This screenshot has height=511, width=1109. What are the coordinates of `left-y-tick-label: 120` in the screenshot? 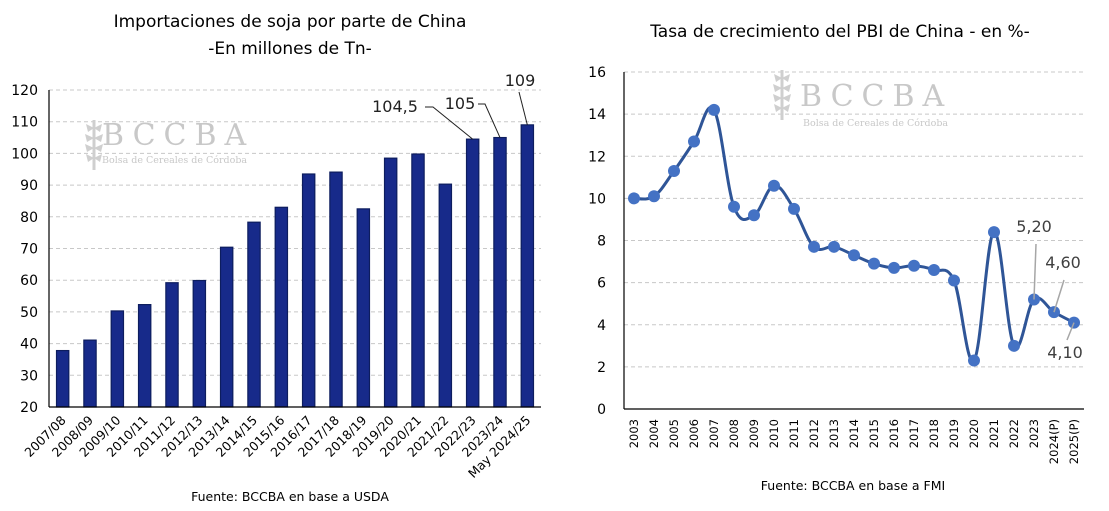 It's located at (24, 91).